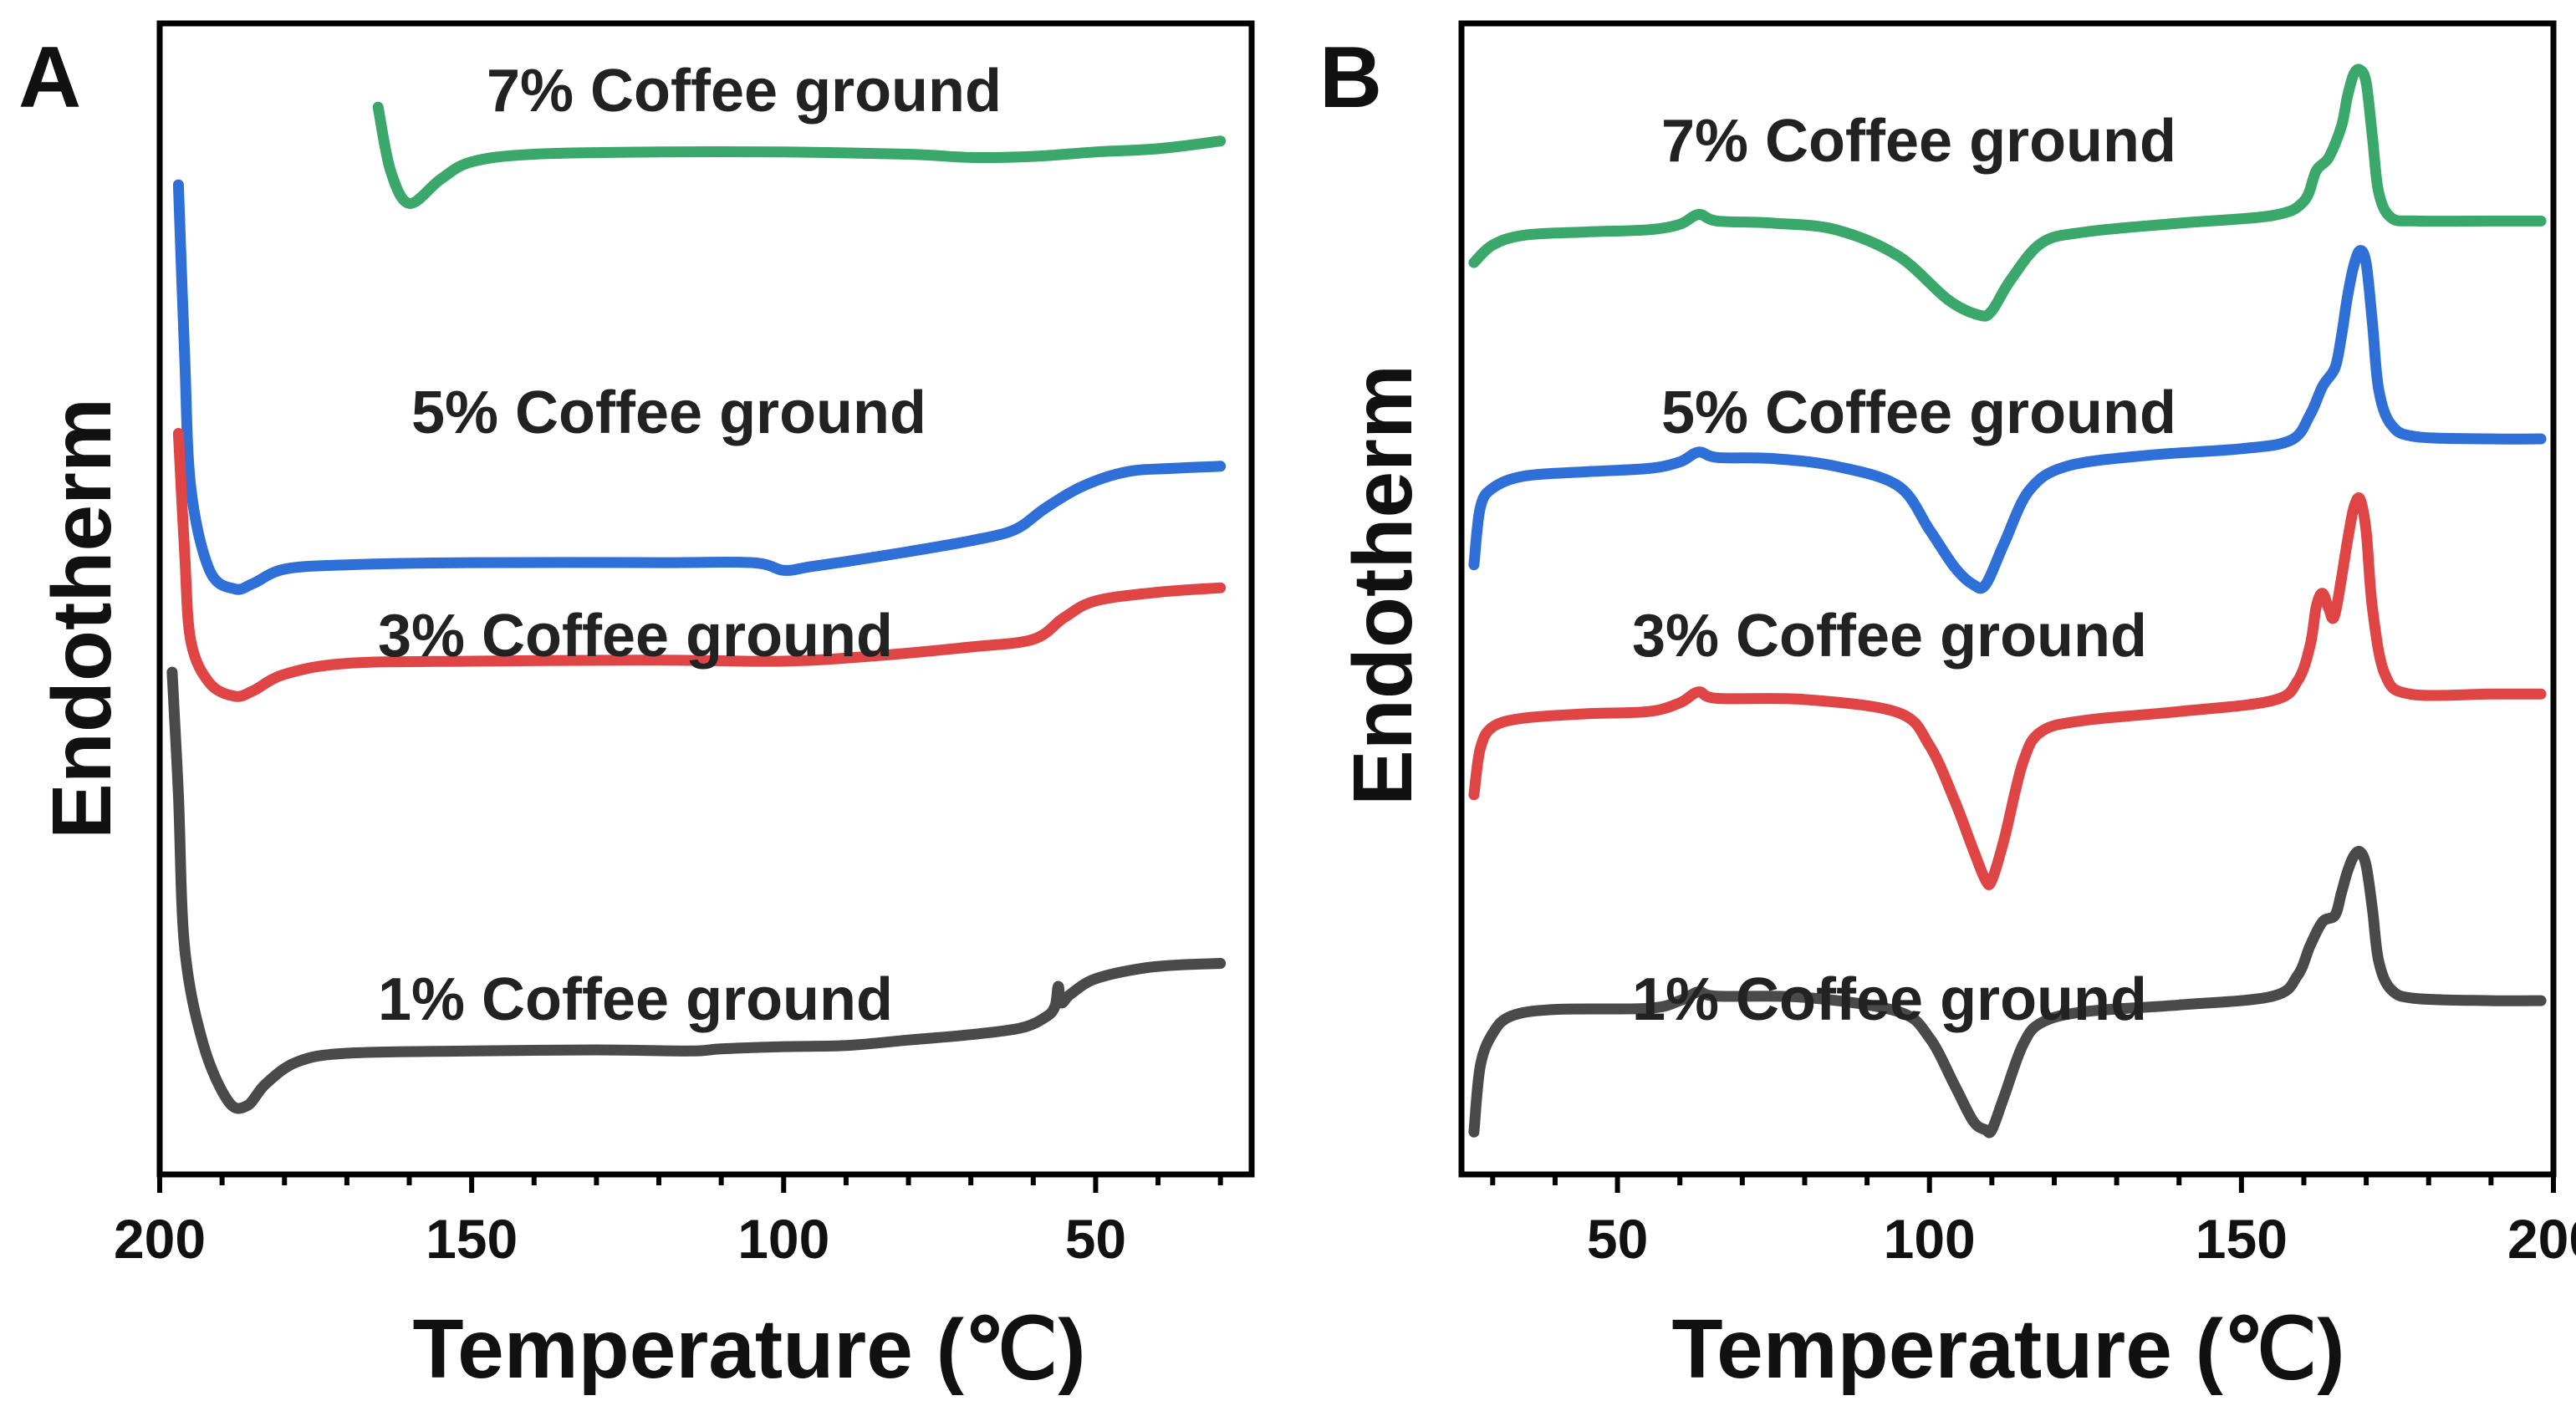 The image size is (2576, 1411). What do you see at coordinates (1383, 585) in the screenshot?
I see `panel-b-y-axis-title: Endotherm` at bounding box center [1383, 585].